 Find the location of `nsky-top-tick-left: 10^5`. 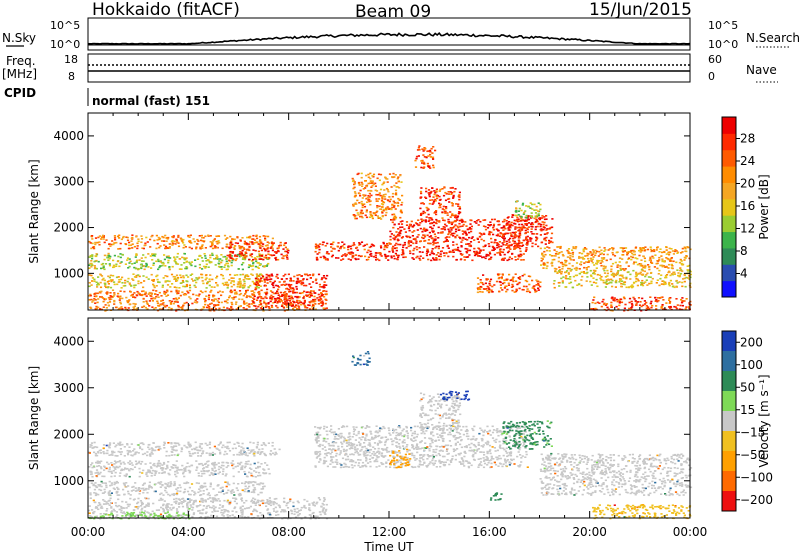

nsky-top-tick-left: 10^5 is located at coordinates (65, 25).